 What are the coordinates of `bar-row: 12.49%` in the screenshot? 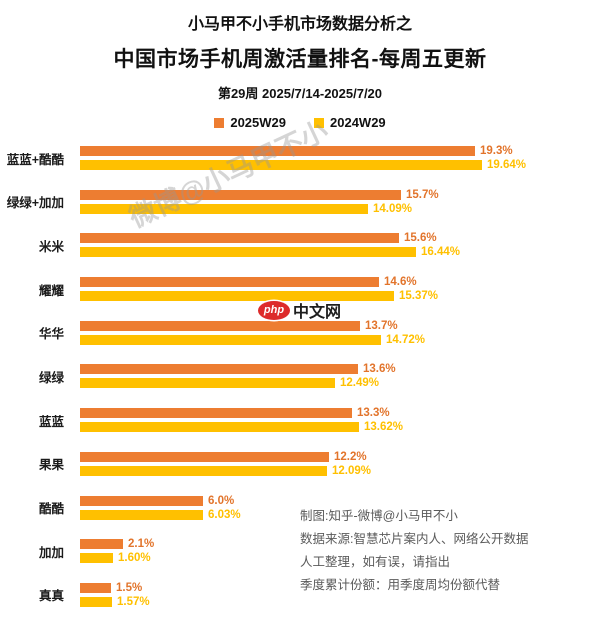 It's located at (340, 383).